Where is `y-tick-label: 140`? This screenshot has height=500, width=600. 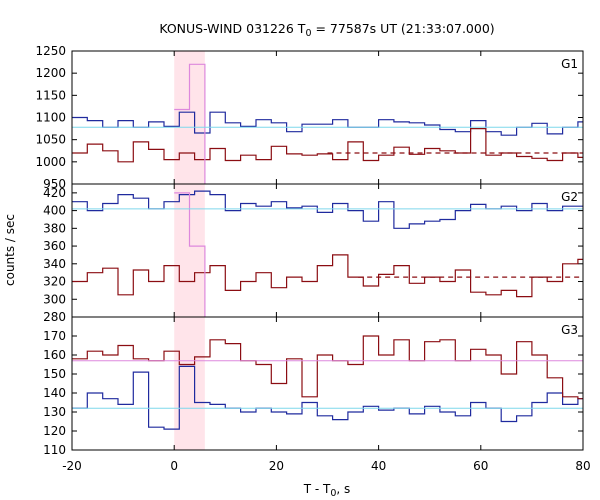 y-tick-label: 140 is located at coordinates (54, 393).